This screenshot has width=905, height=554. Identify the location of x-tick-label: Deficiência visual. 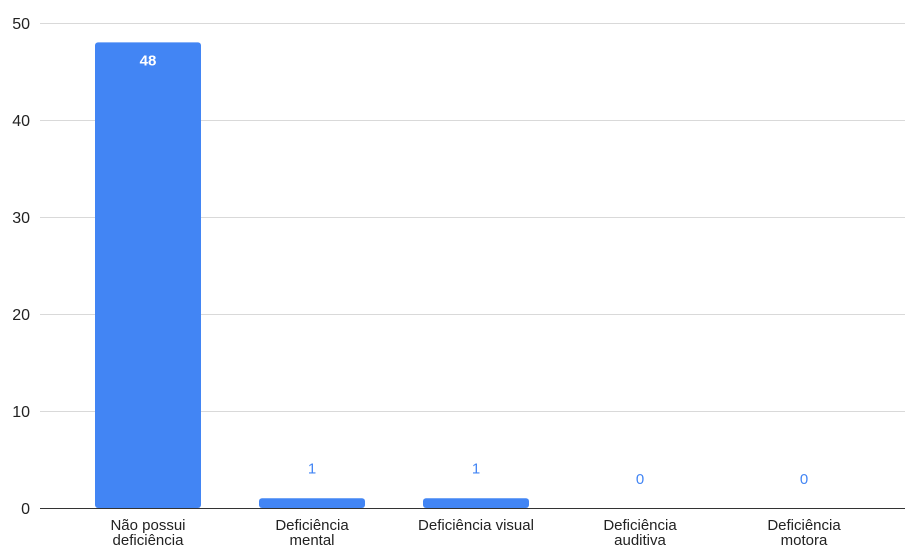
(476, 525).